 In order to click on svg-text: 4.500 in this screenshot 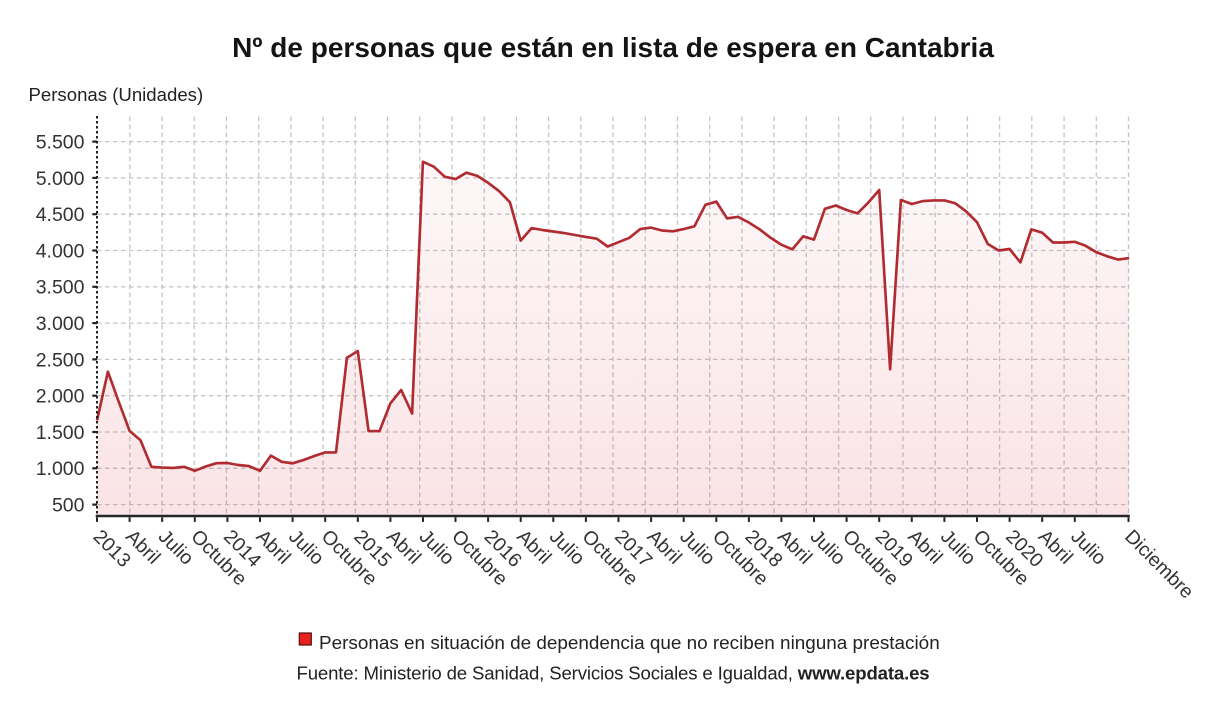, I will do `click(60, 215)`.